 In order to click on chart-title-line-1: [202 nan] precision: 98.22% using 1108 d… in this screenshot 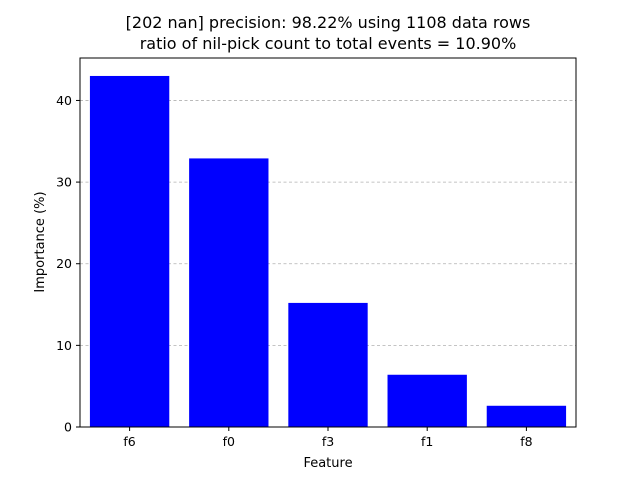, I will do `click(328, 22)`.